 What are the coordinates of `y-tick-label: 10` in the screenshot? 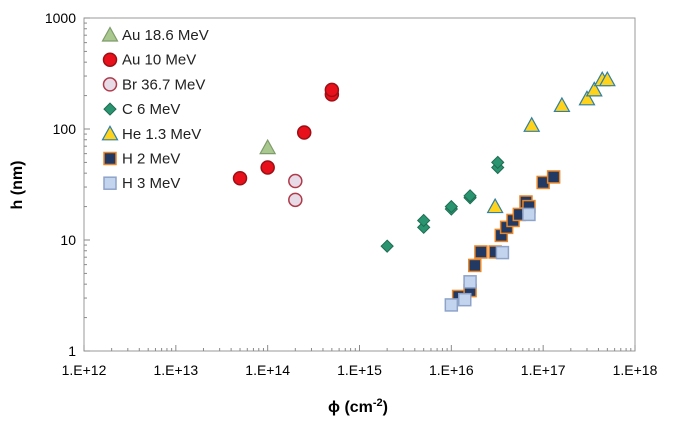 It's located at (68, 240).